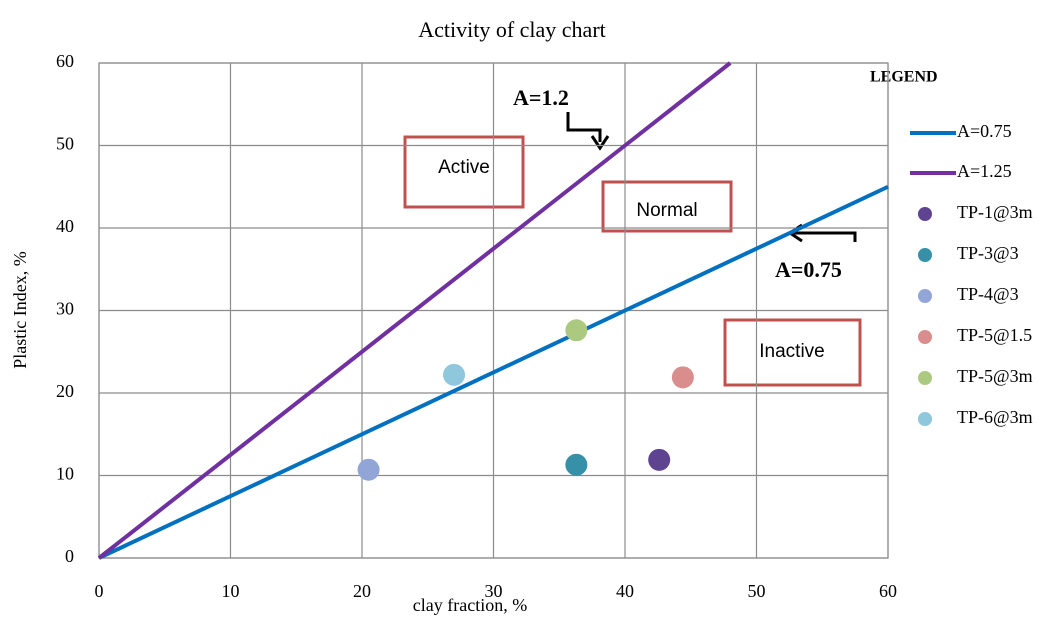 The width and height of the screenshot is (1062, 622). What do you see at coordinates (625, 591) in the screenshot?
I see `x-tick-label: 40` at bounding box center [625, 591].